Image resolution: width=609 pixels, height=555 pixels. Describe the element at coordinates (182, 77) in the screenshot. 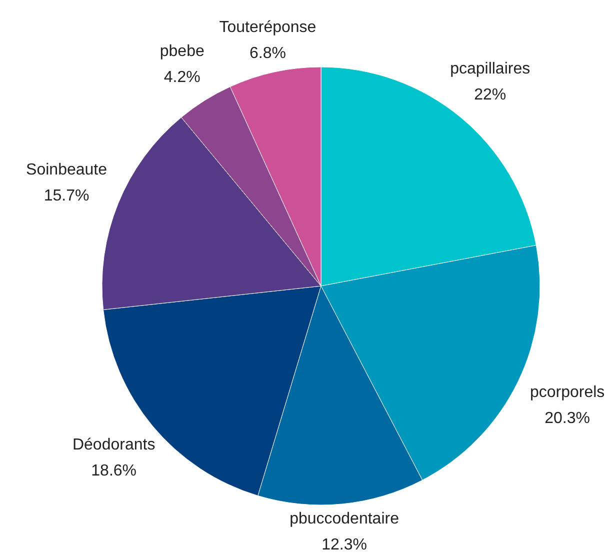

I see `data-label: 4.2%` at that location.